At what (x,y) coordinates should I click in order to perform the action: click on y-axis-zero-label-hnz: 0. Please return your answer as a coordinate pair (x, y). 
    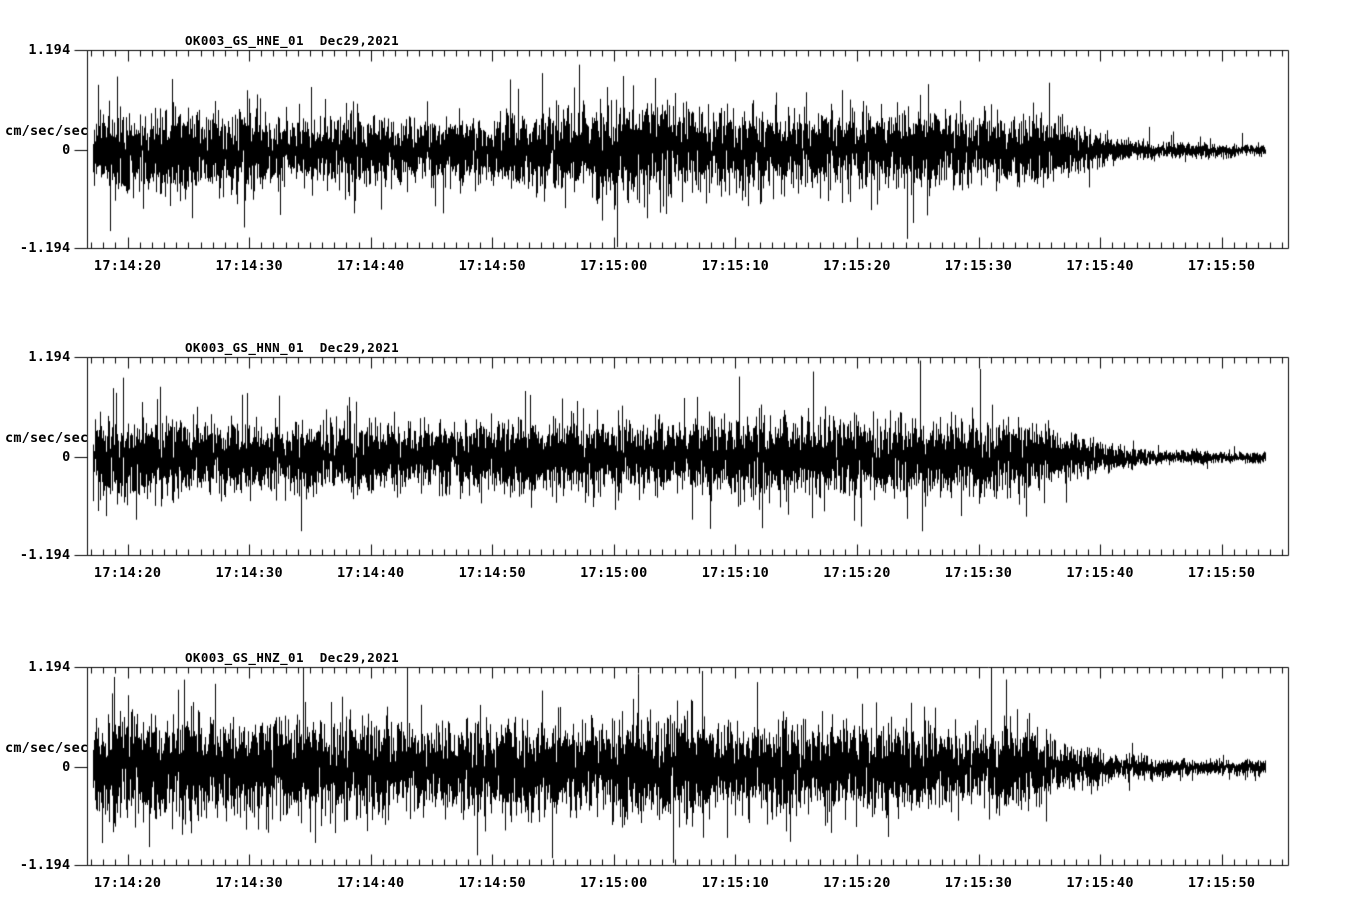
    Looking at the image, I should click on (66, 766).